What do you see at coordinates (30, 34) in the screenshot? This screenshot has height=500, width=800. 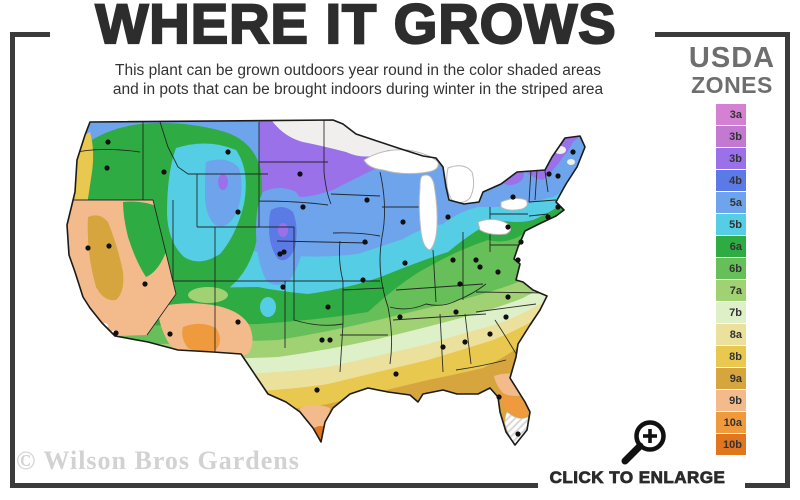 I see `frame-top-left` at bounding box center [30, 34].